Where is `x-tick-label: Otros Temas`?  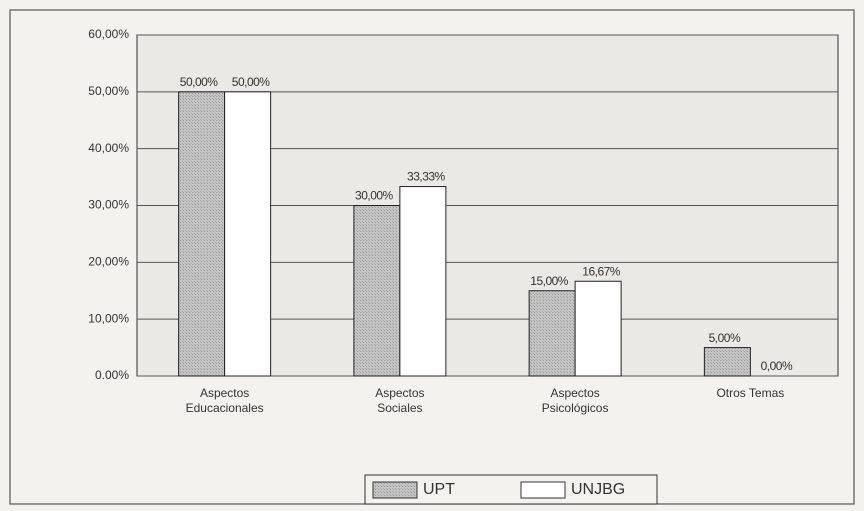 x-tick-label: Otros Temas is located at coordinates (750, 393).